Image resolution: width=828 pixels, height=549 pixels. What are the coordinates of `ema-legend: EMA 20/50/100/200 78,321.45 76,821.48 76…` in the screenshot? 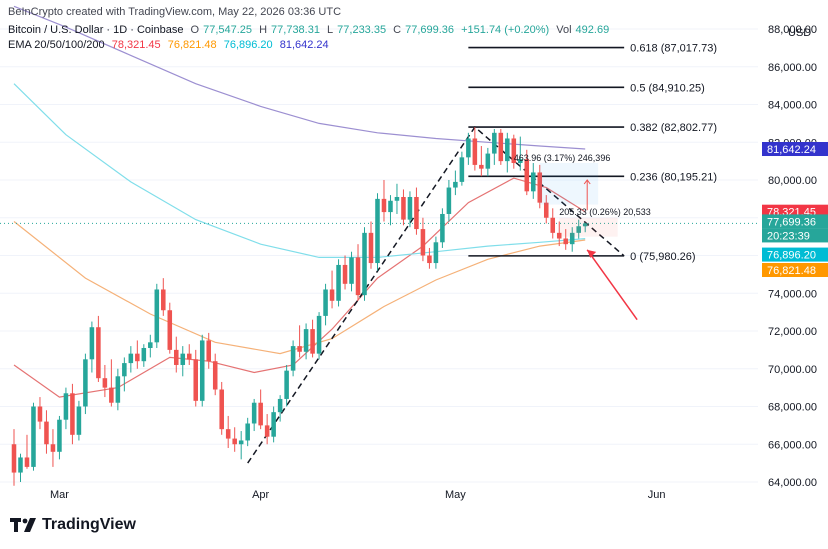 It's located at (170, 45).